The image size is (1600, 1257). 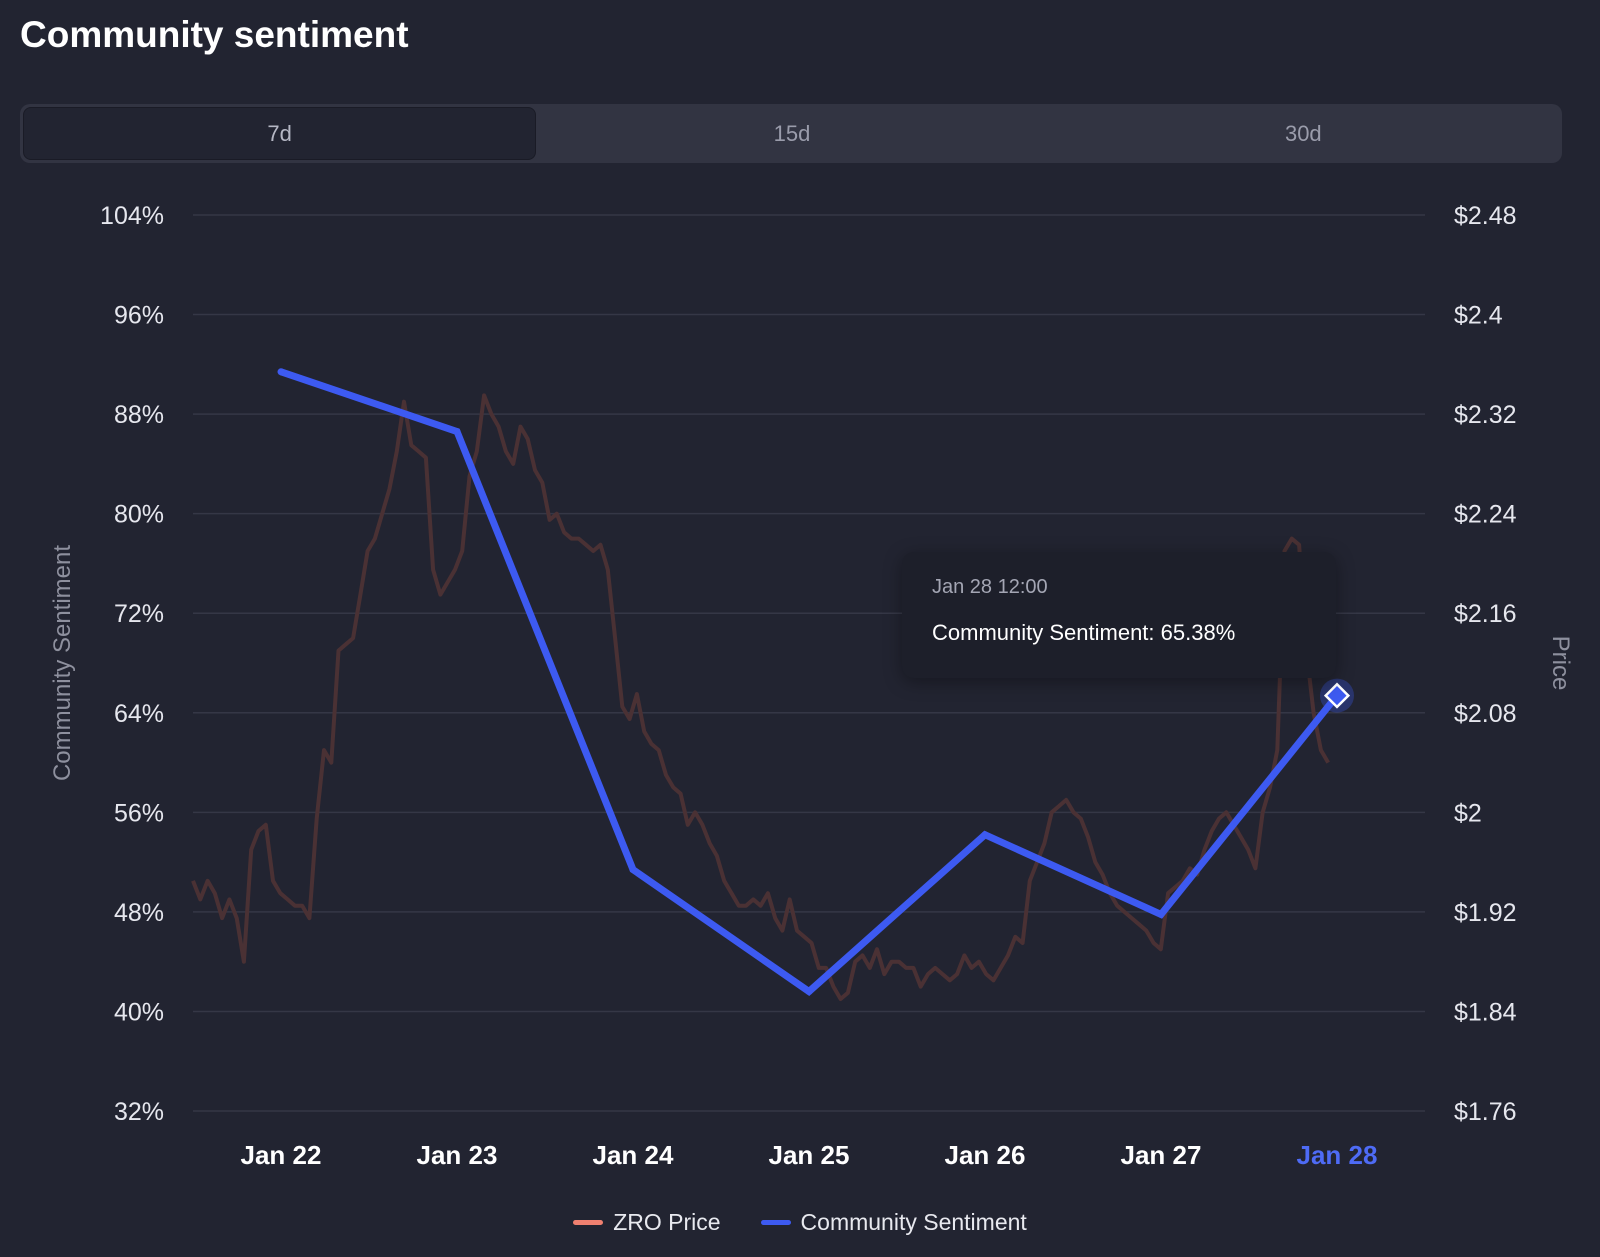 What do you see at coordinates (1485, 216) in the screenshot?
I see `y-right-tick-label: $2.48` at bounding box center [1485, 216].